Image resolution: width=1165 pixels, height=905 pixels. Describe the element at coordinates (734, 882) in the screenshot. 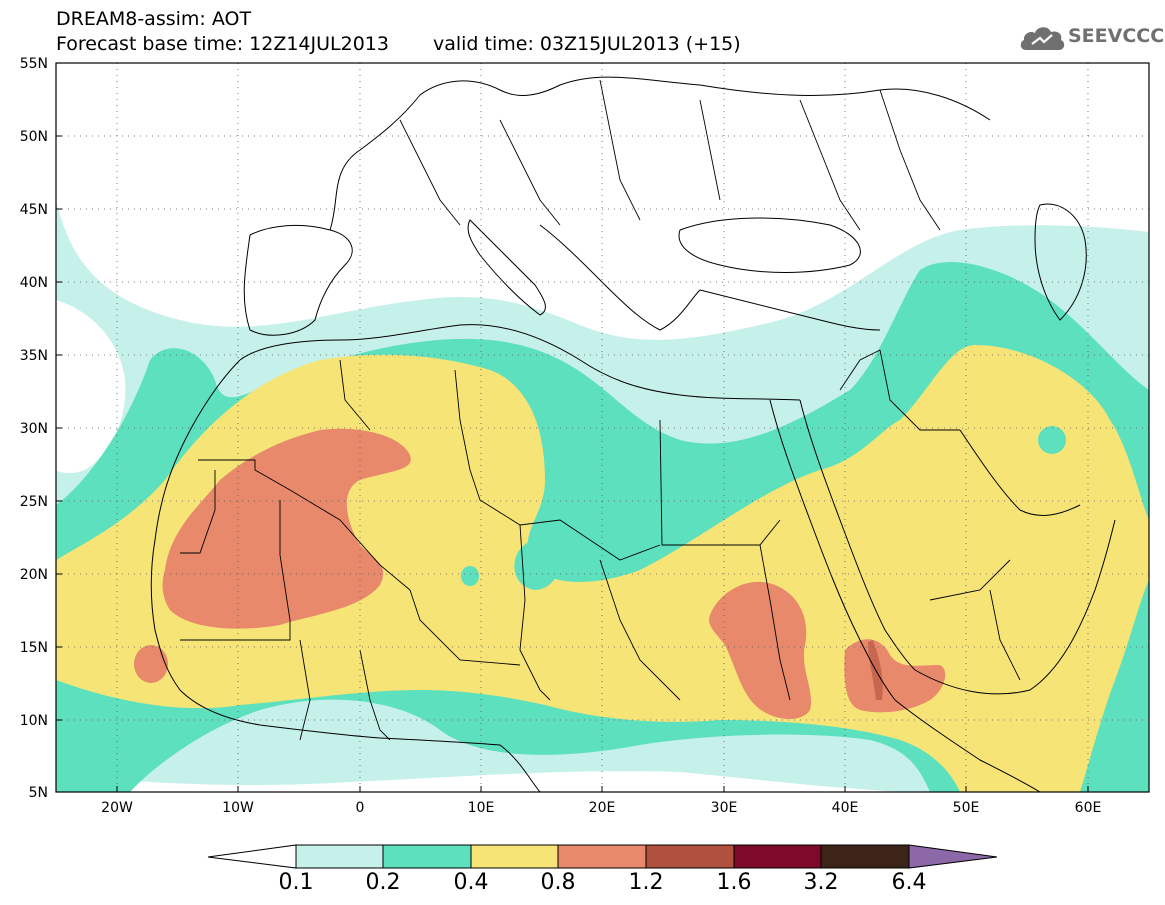

I see `colorbar-level: 1.6` at that location.